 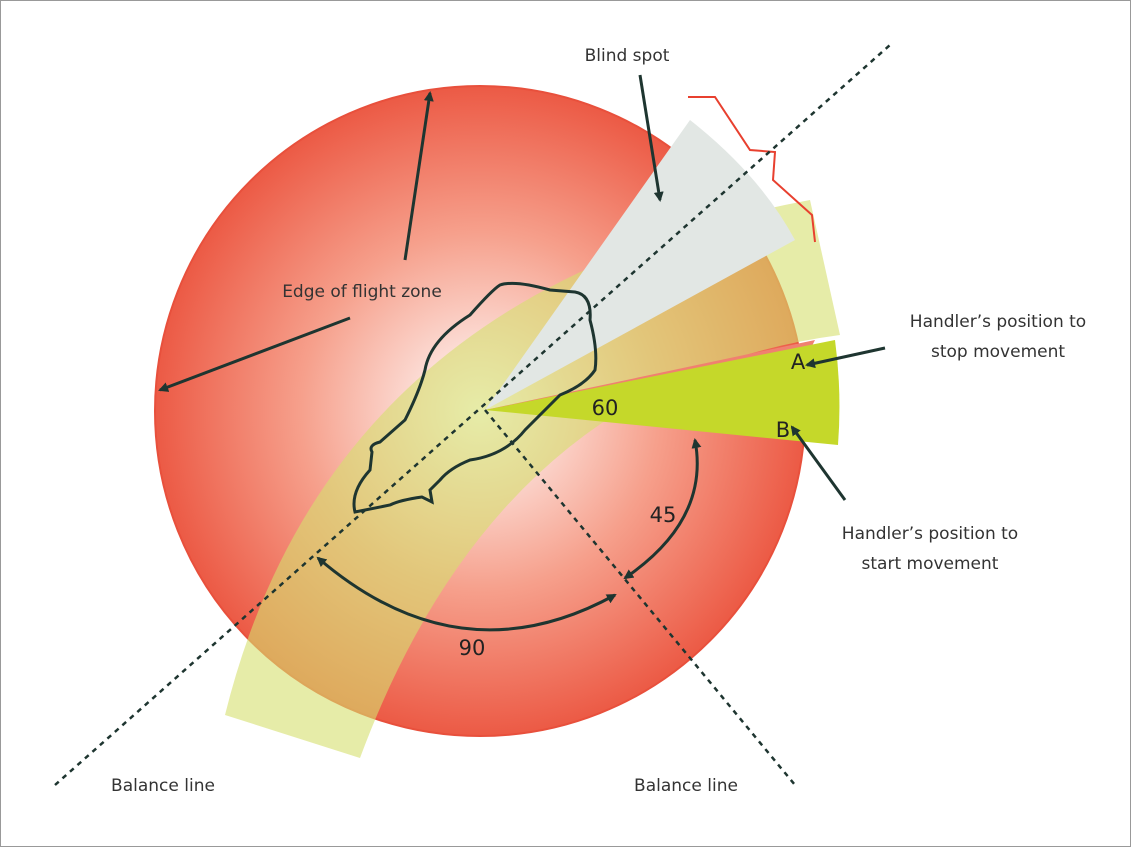 I want to click on animal, so click(x=475, y=397).